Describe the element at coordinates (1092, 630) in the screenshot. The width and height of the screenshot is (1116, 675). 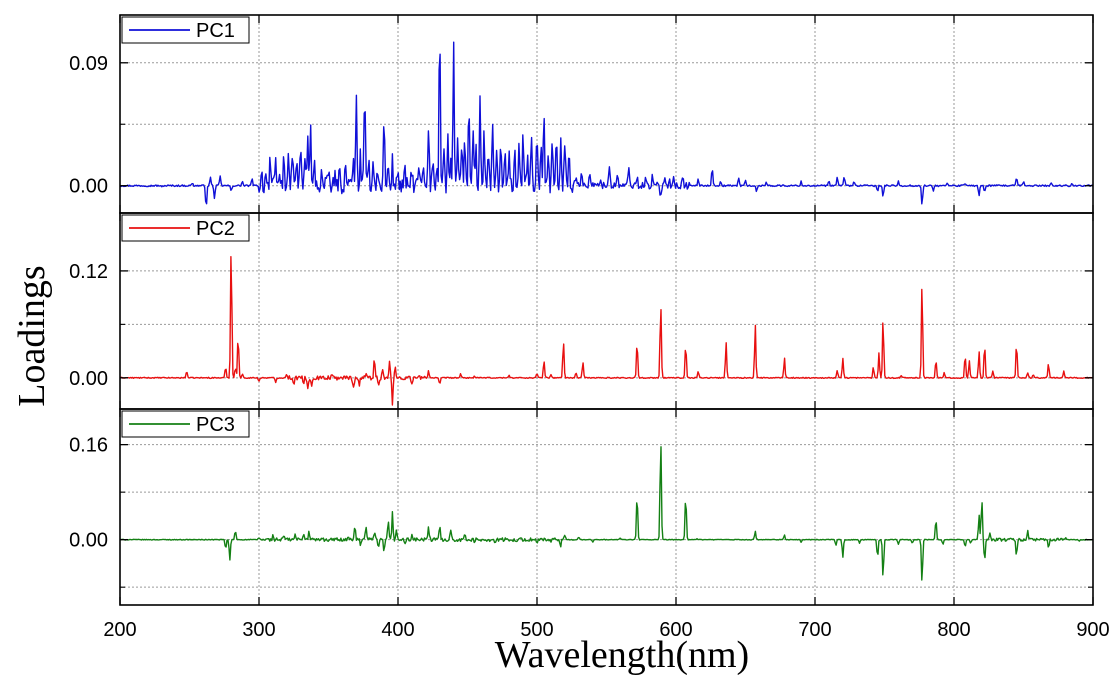
I see `x-tick-label: 900` at that location.